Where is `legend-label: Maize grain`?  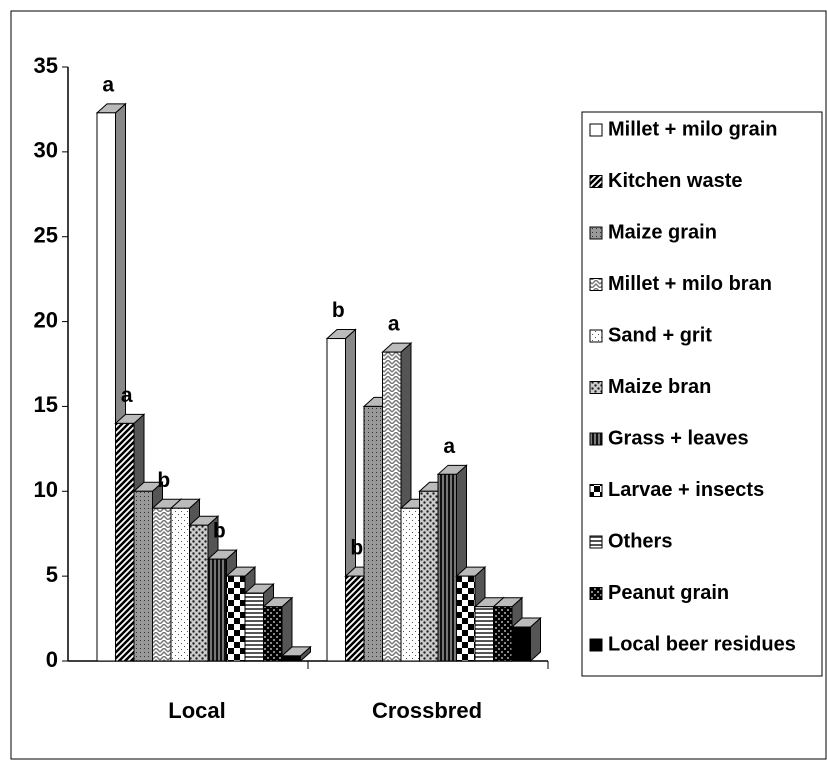 legend-label: Maize grain is located at coordinates (662, 232).